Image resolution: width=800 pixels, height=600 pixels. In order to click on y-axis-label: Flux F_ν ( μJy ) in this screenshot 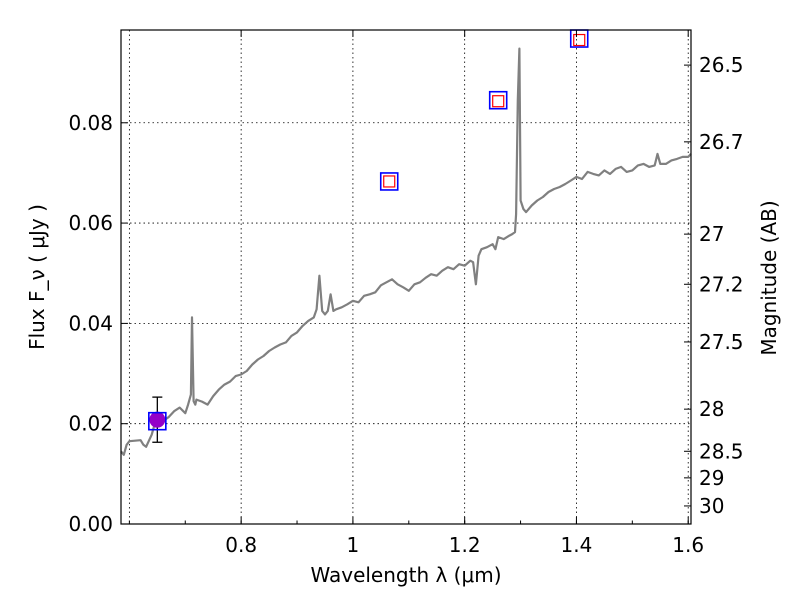, I will do `click(37, 277)`.